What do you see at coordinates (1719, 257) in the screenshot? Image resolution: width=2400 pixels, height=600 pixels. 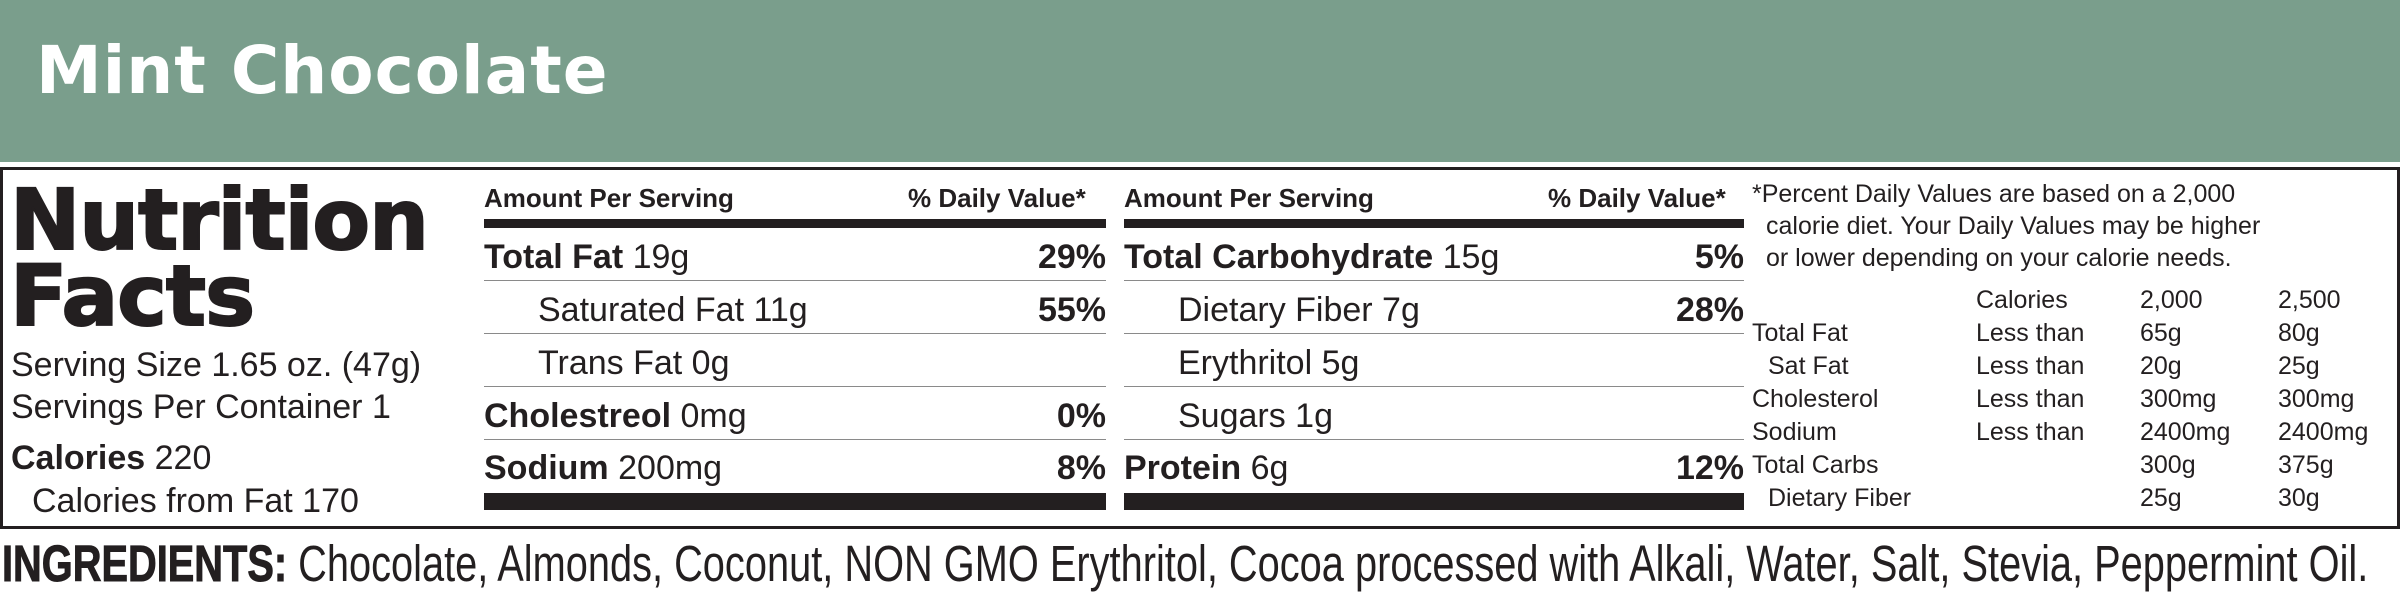 I see `row-dv: 5%` at bounding box center [1719, 257].